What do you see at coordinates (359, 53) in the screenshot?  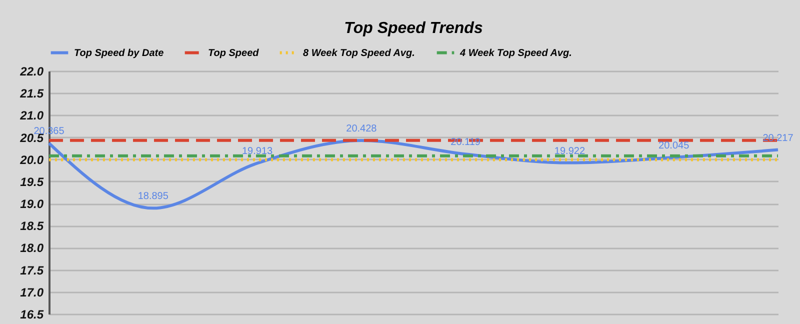 I see `legend-label: 8 Week Top Speed Avg.` at bounding box center [359, 53].